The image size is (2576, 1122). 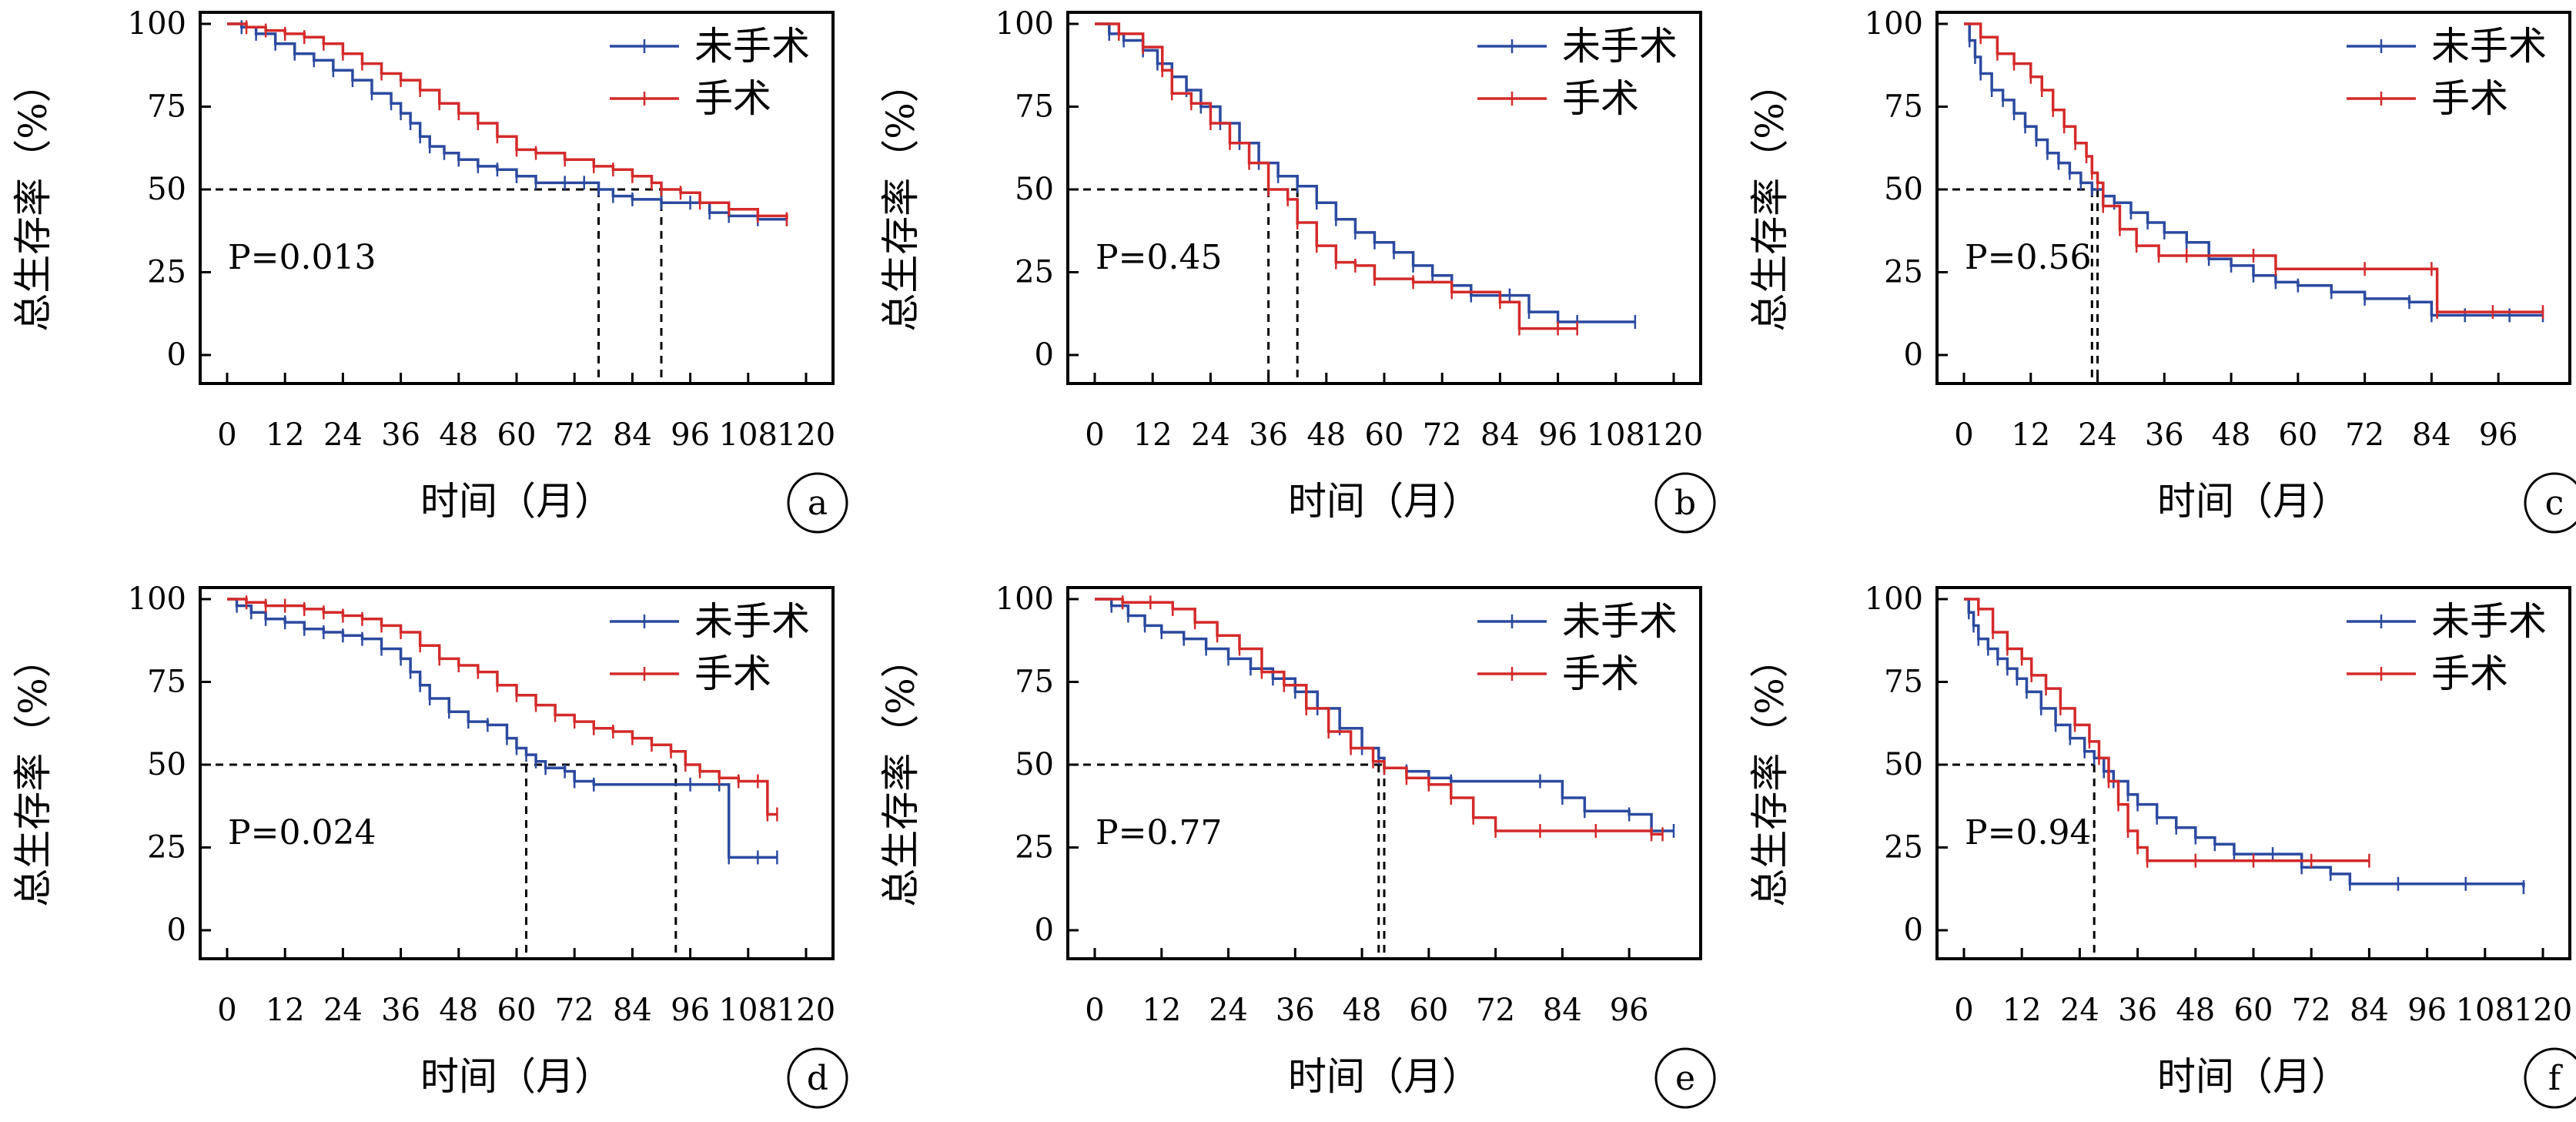 I want to click on panel-badge-label: b, so click(x=1685, y=503).